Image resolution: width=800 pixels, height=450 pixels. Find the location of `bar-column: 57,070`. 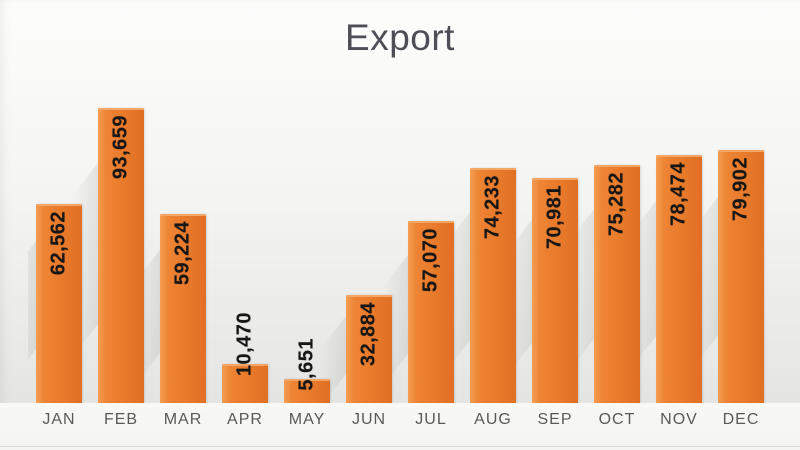

bar-column: 57,070 is located at coordinates (422, 236).